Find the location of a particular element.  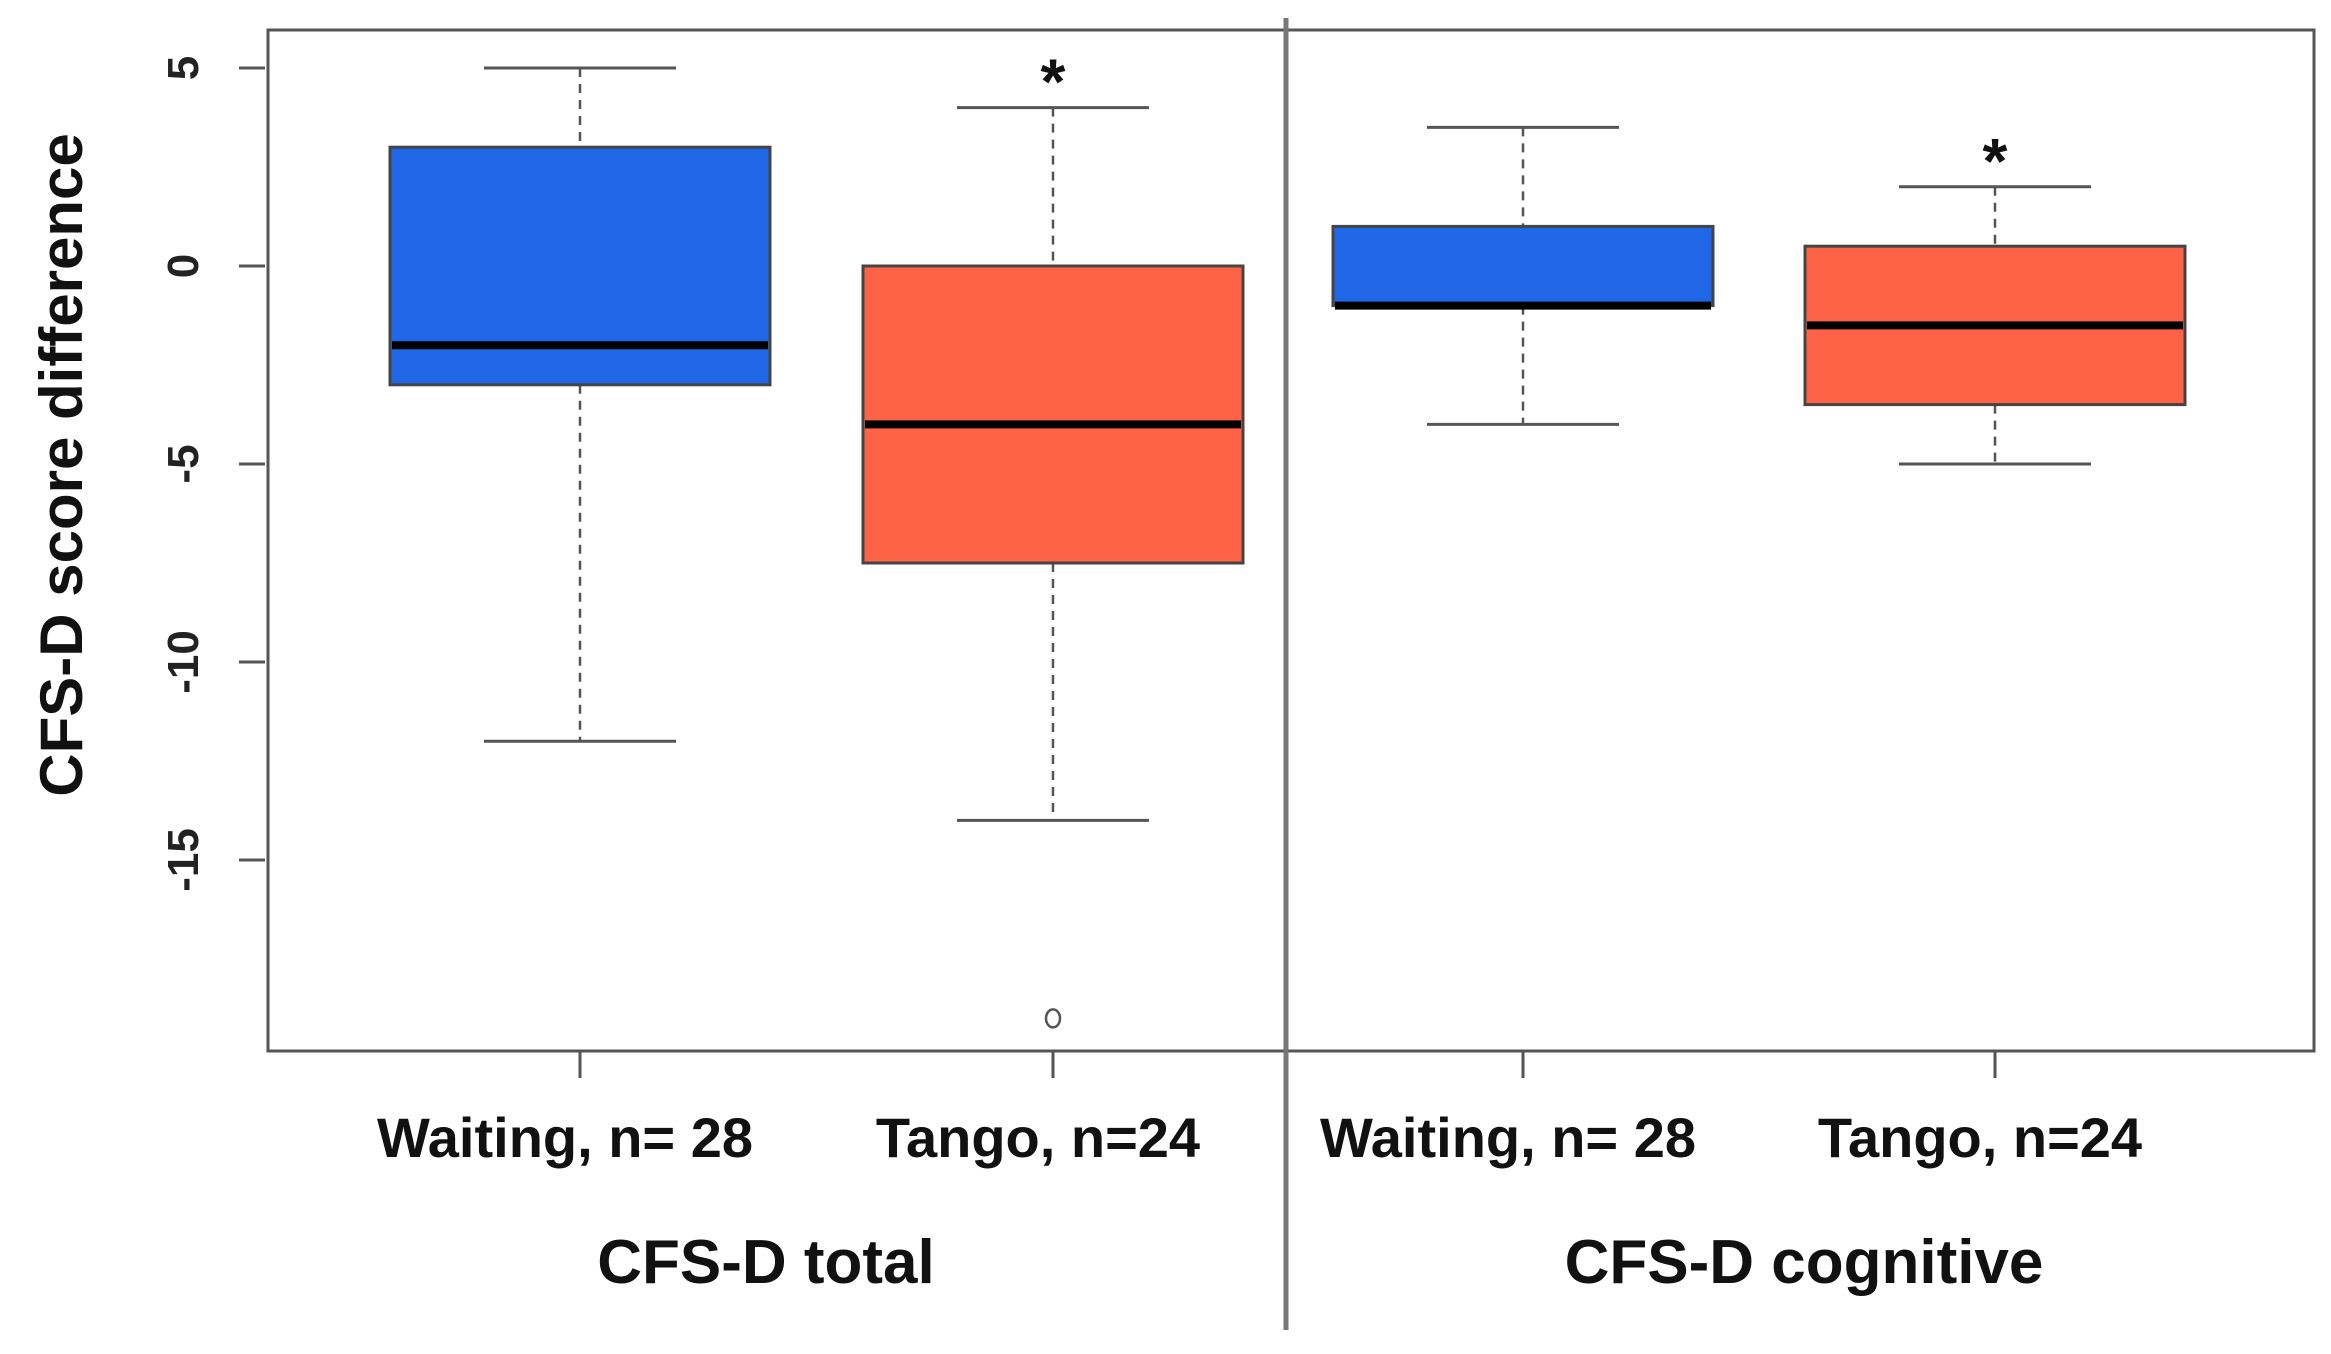

panel-title: CFS-D cognitive is located at coordinates (1804, 1262).